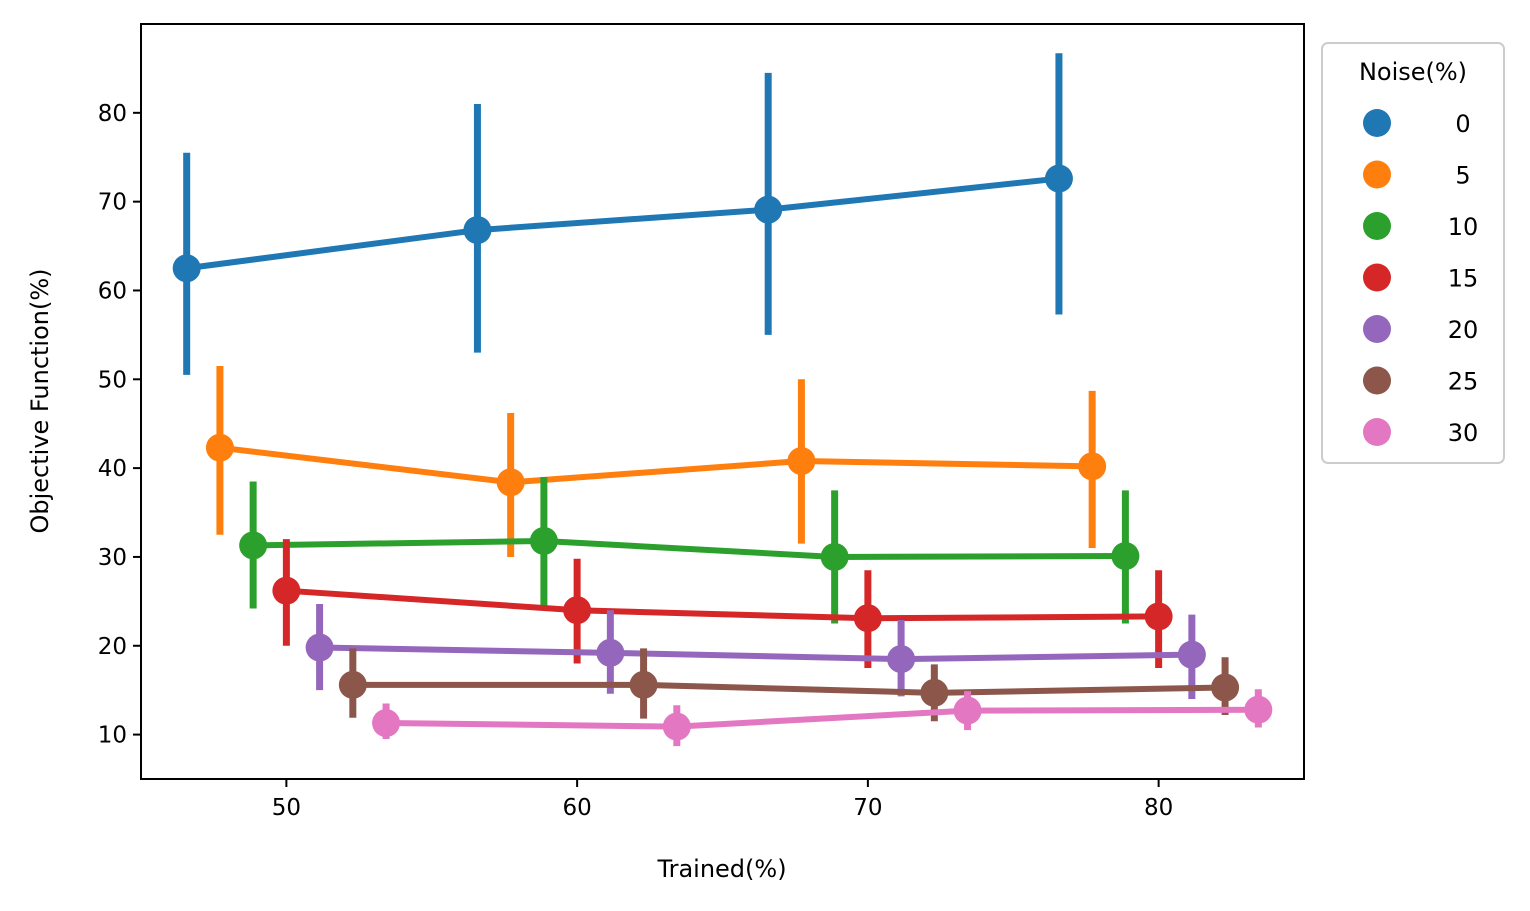 Image resolution: width=1530 pixels, height=911 pixels. I want to click on legend-label: 5, so click(1462, 176).